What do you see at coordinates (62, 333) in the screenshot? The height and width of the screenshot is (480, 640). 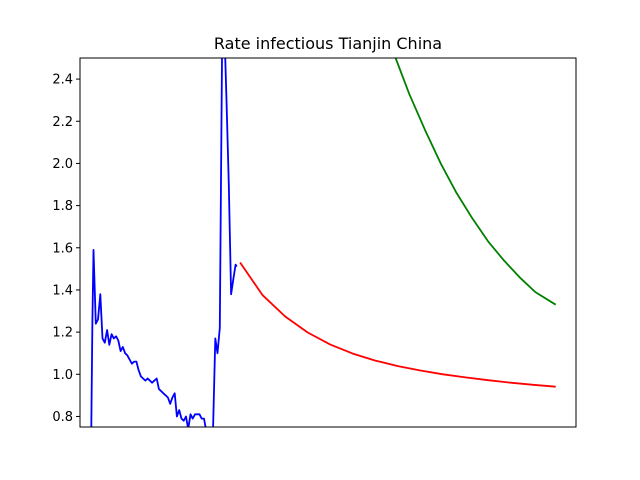 I see `y-tick-label: 1.2` at bounding box center [62, 333].